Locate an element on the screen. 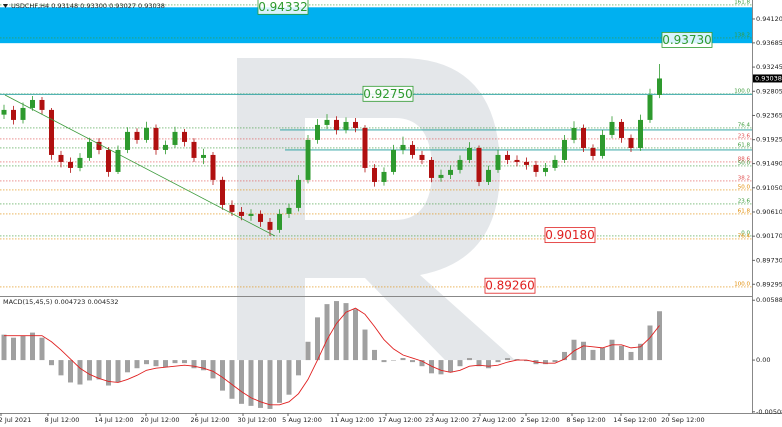 Image resolution: width=782 pixels, height=427 pixels. fib-level-label: 61.8 is located at coordinates (744, 211).